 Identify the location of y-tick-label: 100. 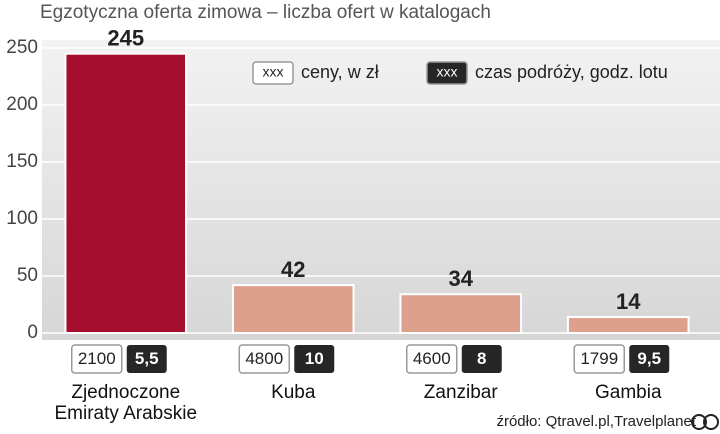
(22, 218).